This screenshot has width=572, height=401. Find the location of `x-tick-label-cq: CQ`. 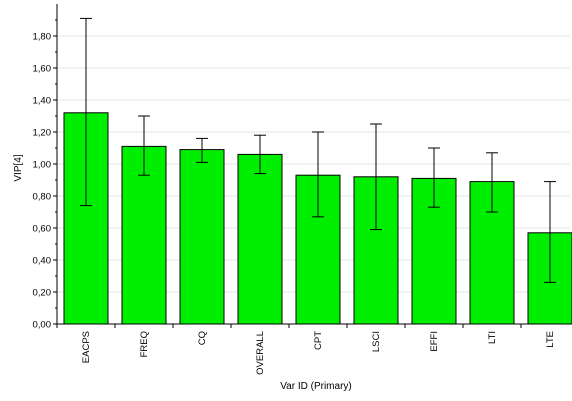

x-tick-label-cq: CQ is located at coordinates (202, 338).